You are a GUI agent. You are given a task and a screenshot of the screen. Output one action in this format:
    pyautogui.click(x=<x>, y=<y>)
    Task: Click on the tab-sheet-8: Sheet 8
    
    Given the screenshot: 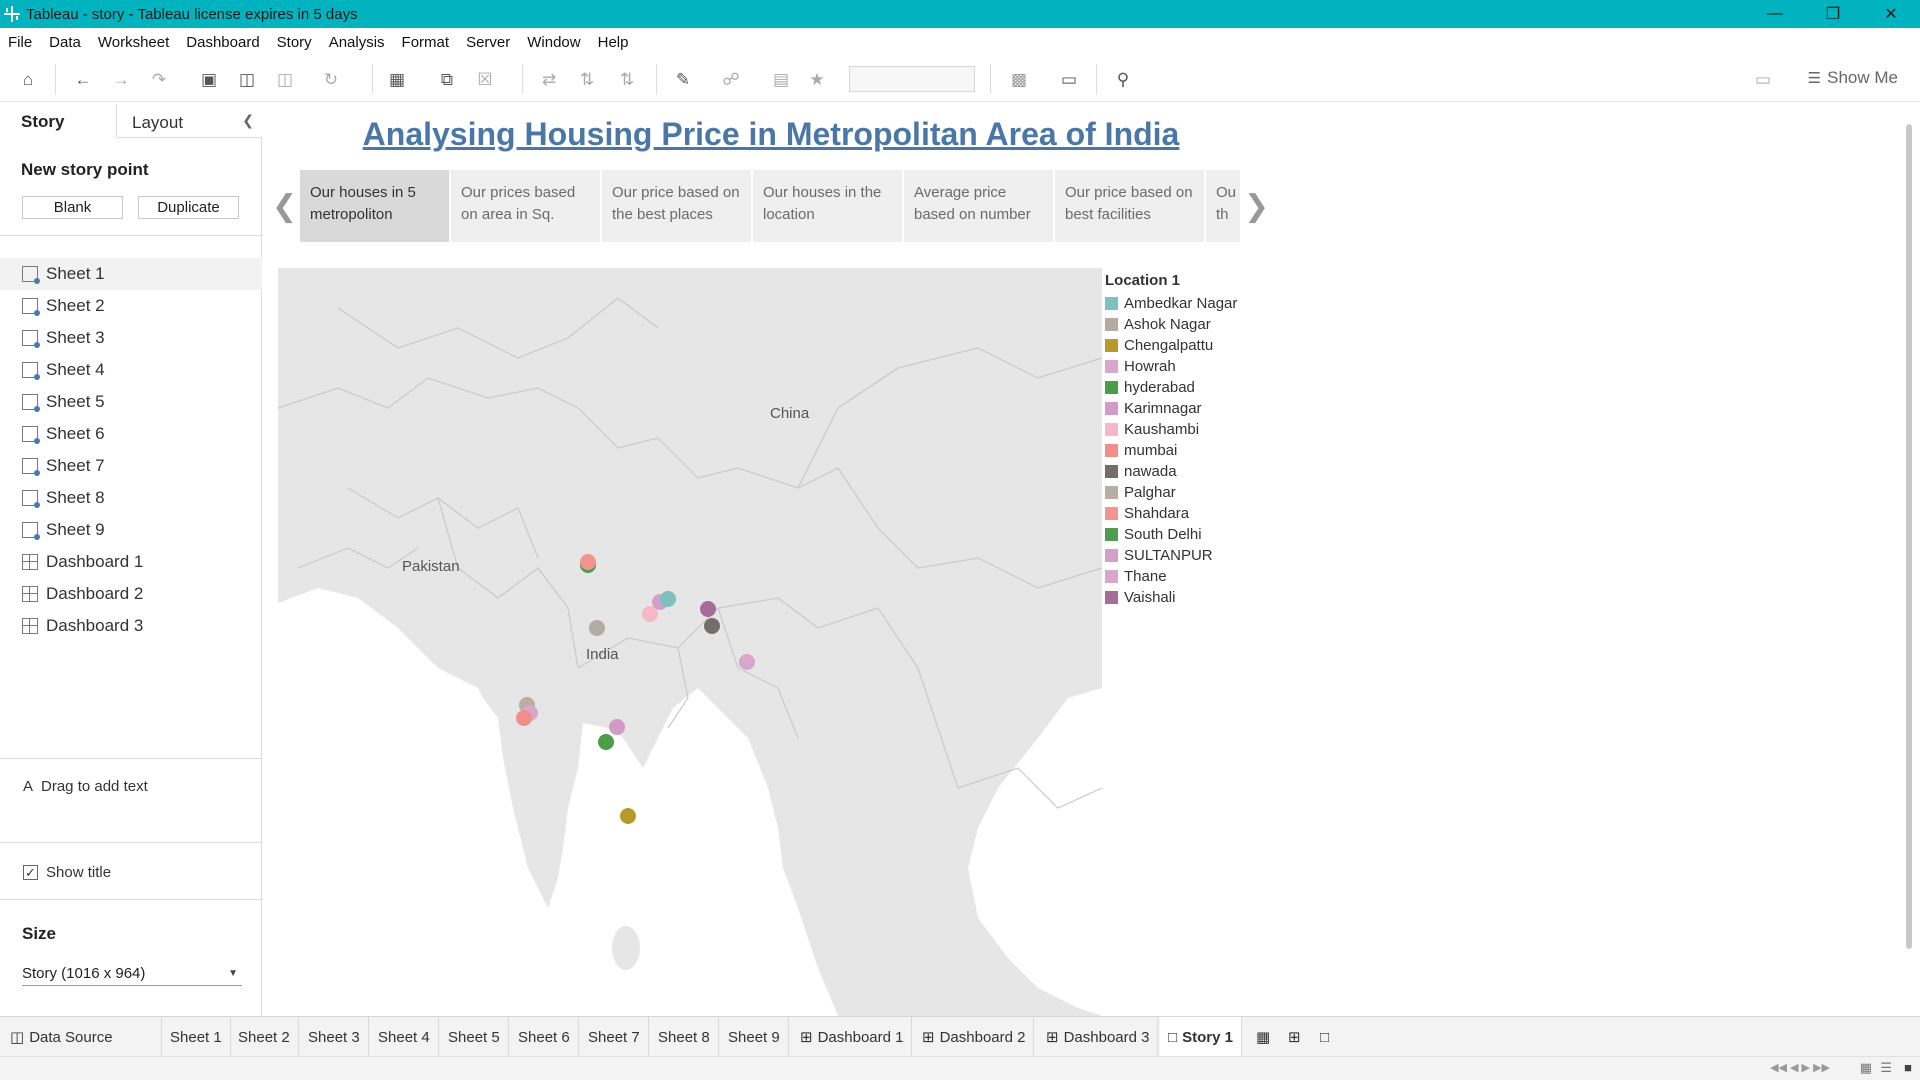 What is the action you would take?
    pyautogui.click(x=684, y=1037)
    